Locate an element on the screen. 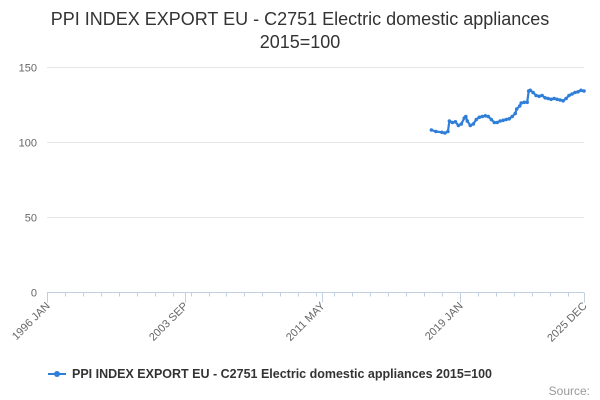 This screenshot has width=600, height=400. x-tick-label: 2025 DEC is located at coordinates (567, 322).